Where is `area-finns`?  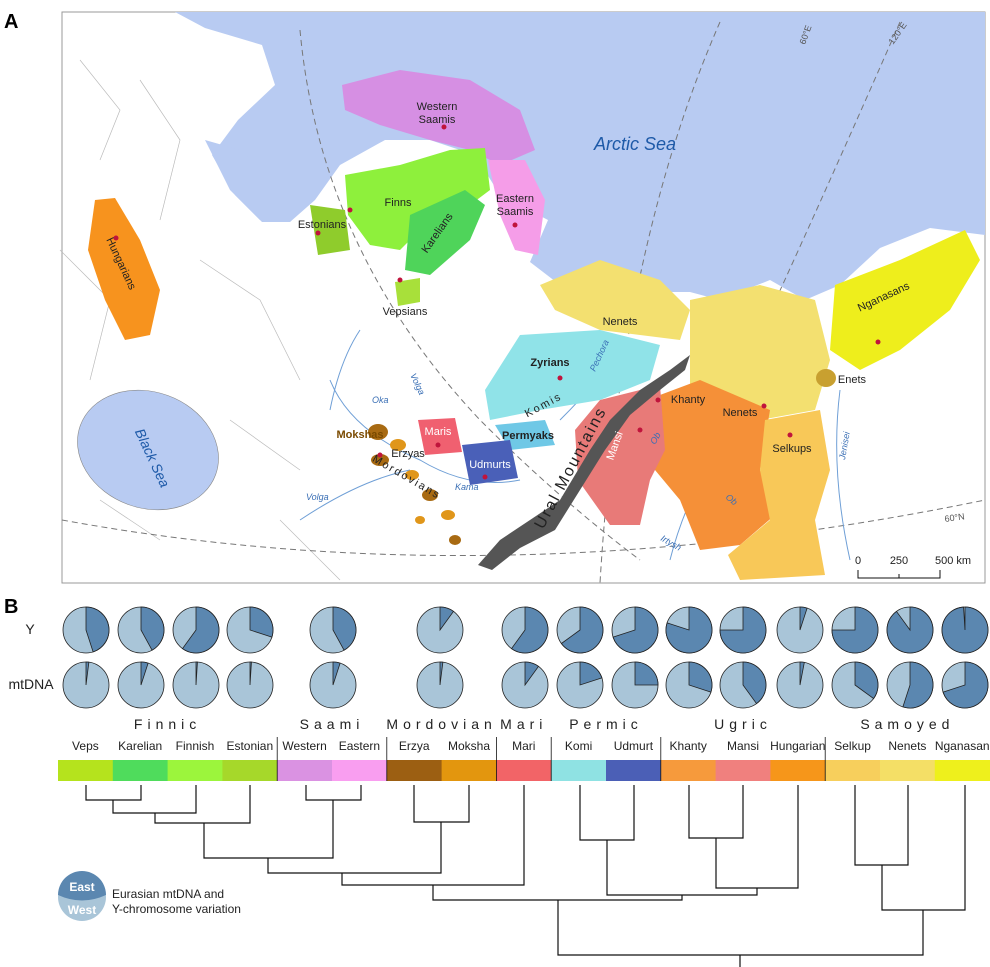
area-finns is located at coordinates (417, 199).